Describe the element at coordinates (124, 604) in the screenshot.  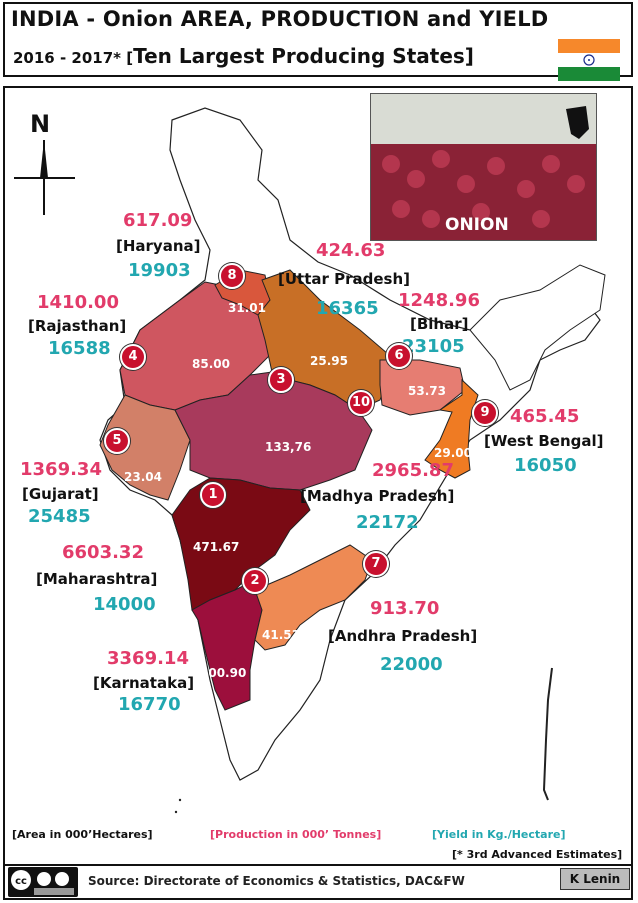
I see `yield-maharashtra: 14000` at that location.